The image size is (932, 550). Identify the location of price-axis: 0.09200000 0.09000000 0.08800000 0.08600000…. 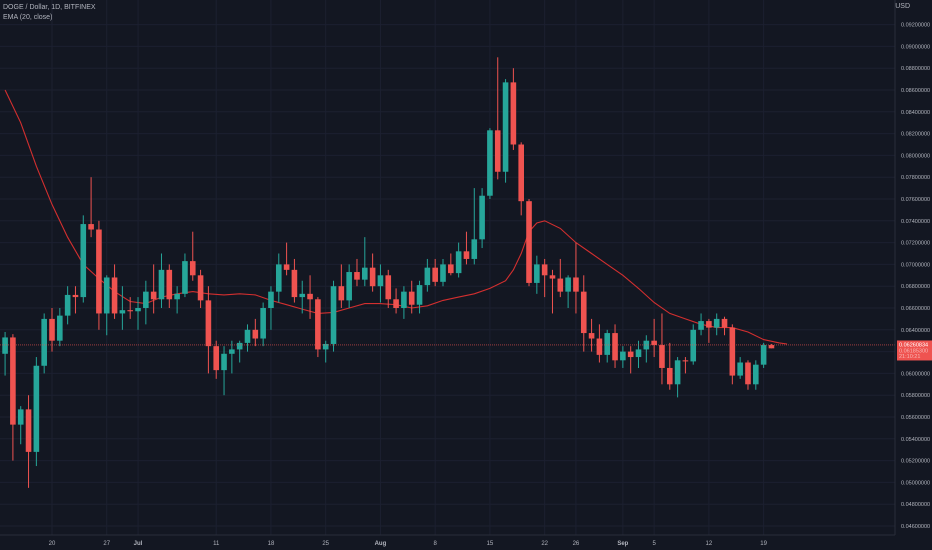
(915, 276).